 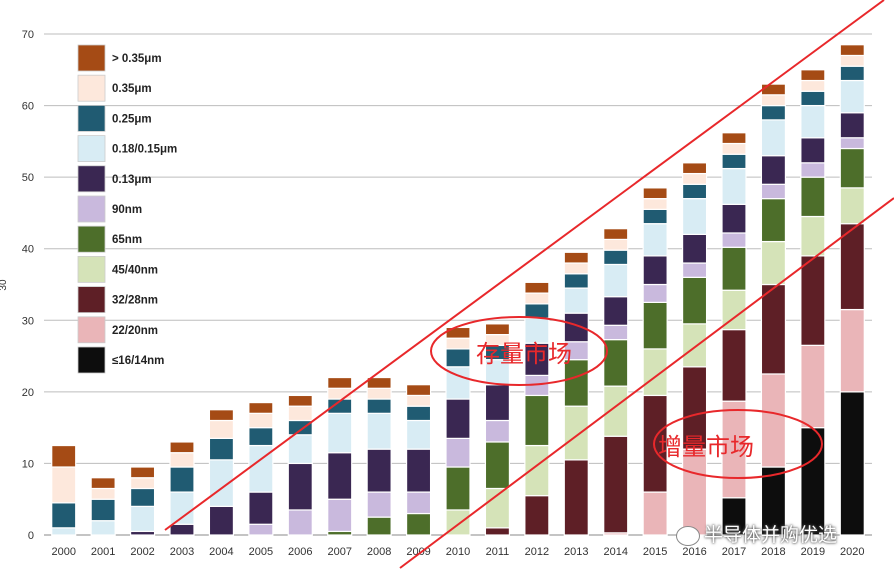 What do you see at coordinates (28, 178) in the screenshot?
I see `y-tick-label: 50` at bounding box center [28, 178].